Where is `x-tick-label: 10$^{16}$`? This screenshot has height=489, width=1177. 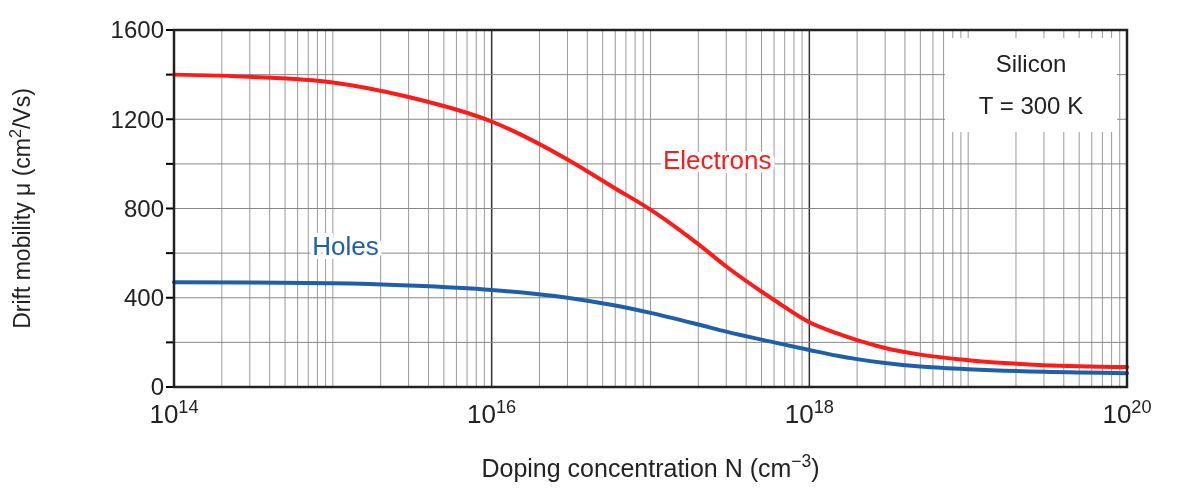
x-tick-label: 10$^{16}$ is located at coordinates (492, 413).